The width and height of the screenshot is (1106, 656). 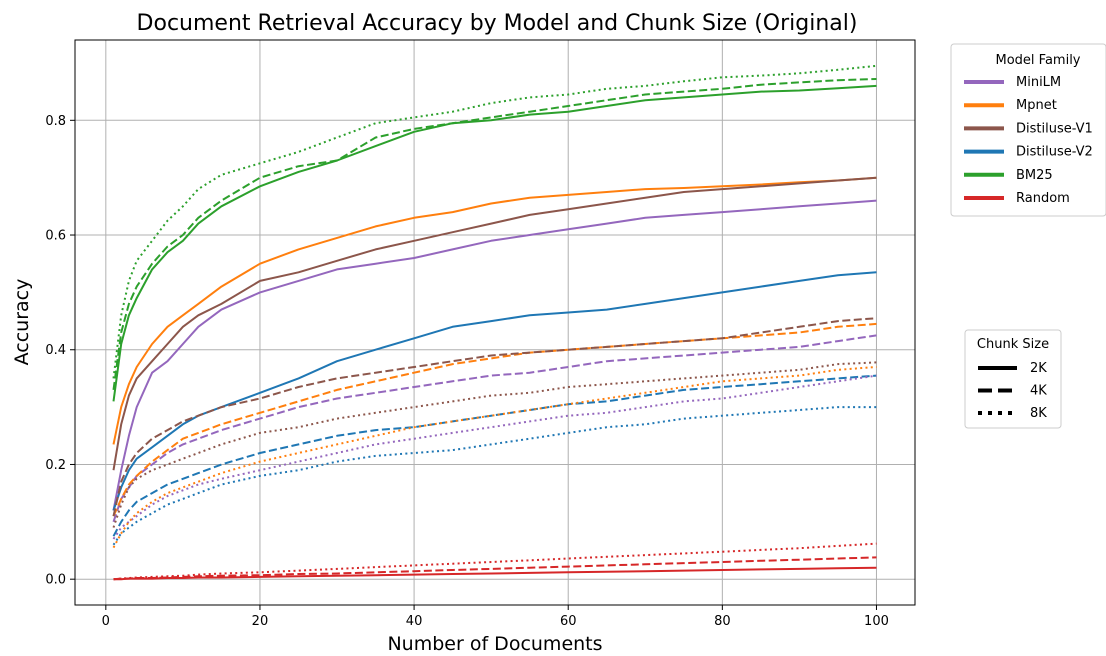 What do you see at coordinates (494, 644) in the screenshot?
I see `x-axis-label: Number of Documents` at bounding box center [494, 644].